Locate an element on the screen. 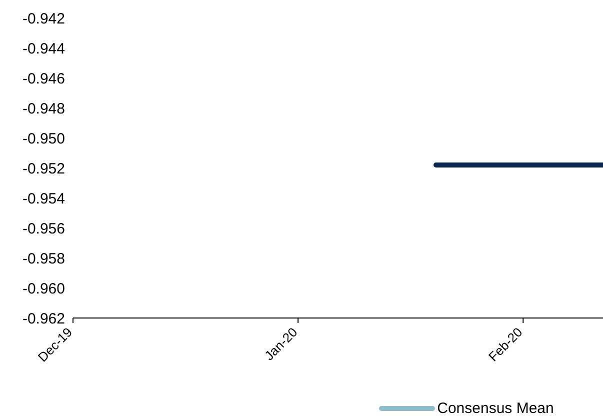  y-tick-label: -0.954 is located at coordinates (43, 199).